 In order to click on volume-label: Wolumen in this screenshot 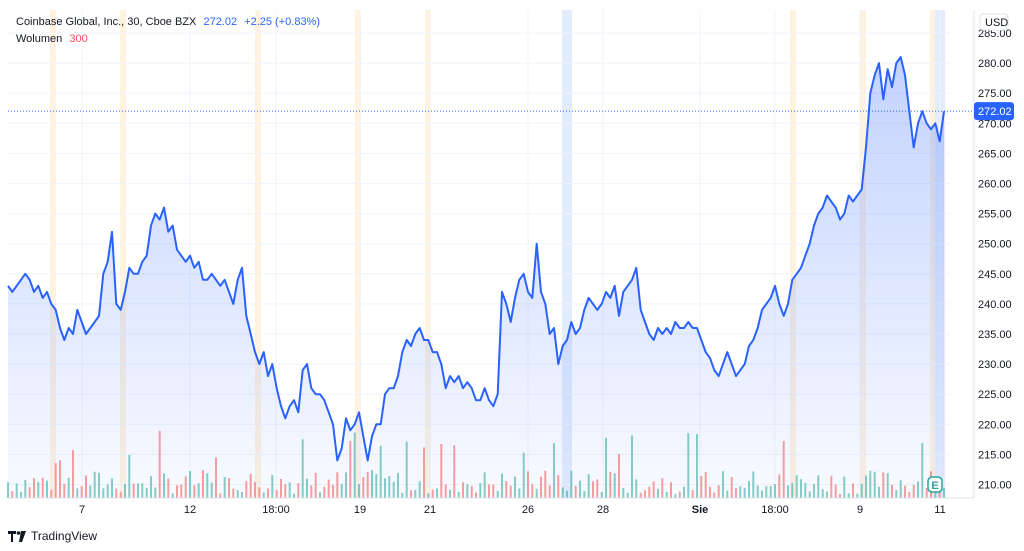, I will do `click(39, 39)`.